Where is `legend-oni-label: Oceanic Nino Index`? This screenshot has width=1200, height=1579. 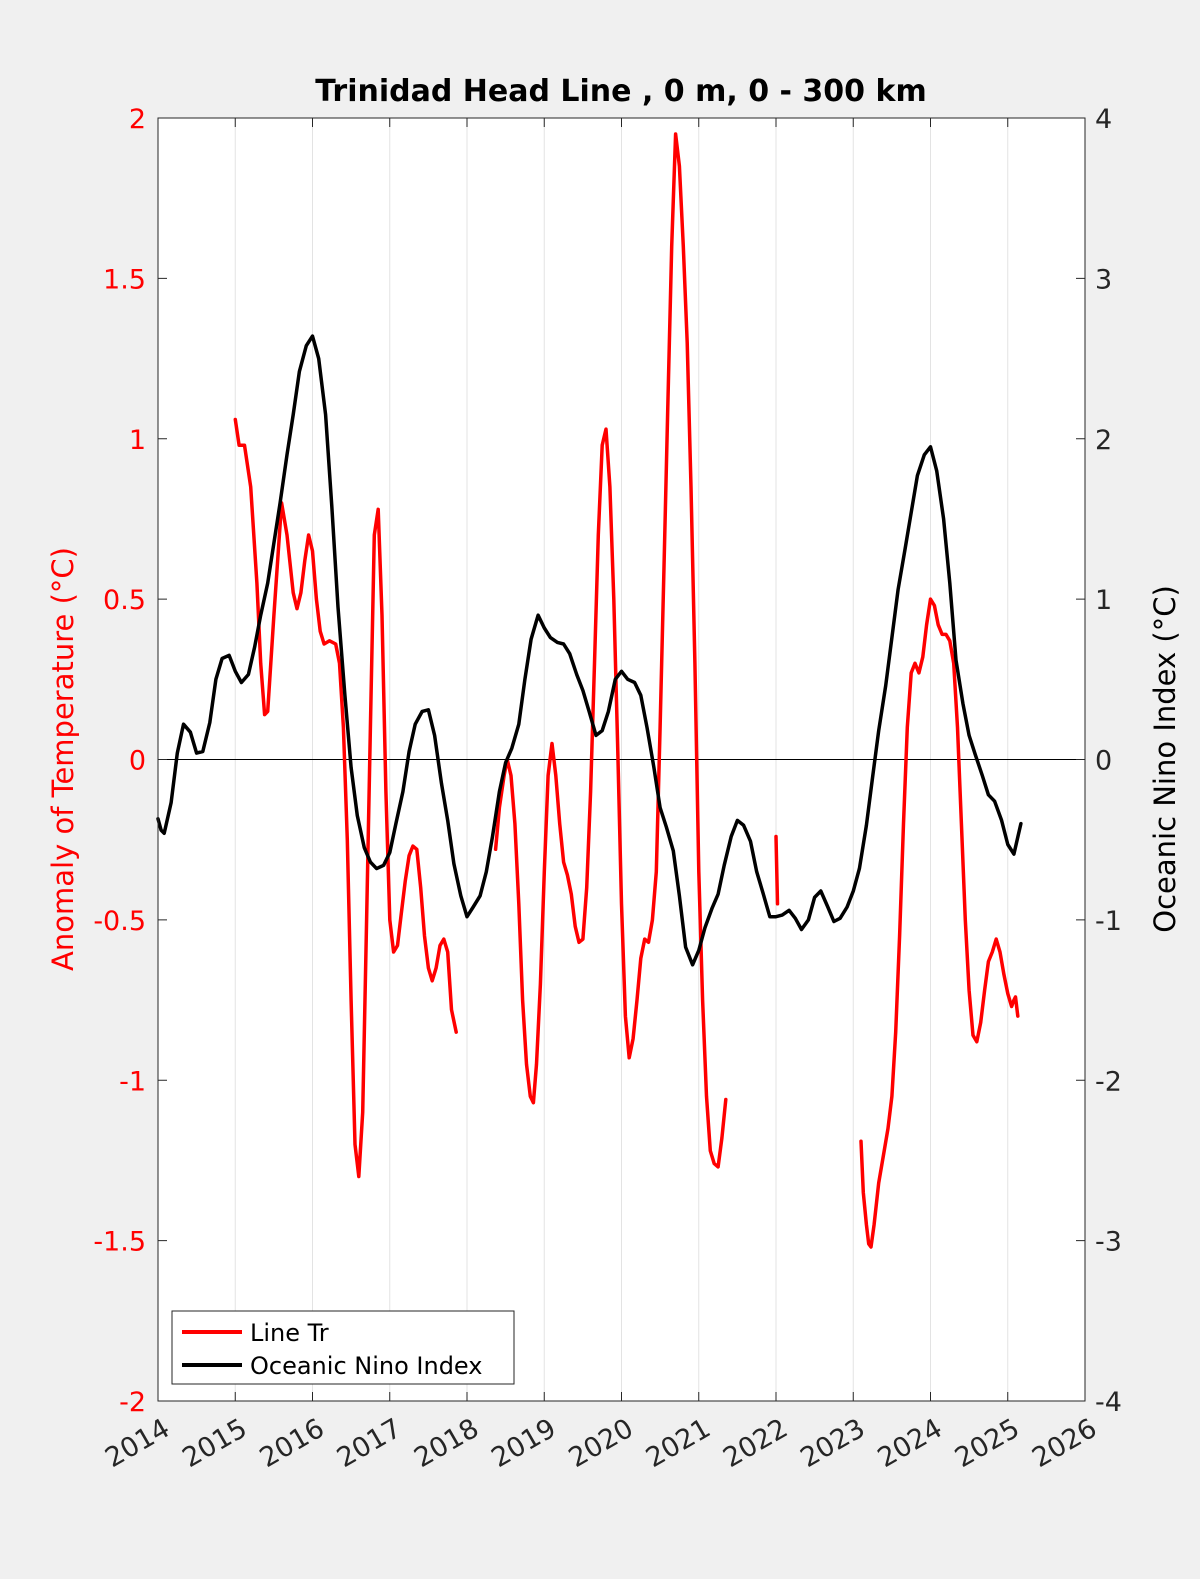
legend-oni-label: Oceanic Nino Index is located at coordinates (366, 1366).